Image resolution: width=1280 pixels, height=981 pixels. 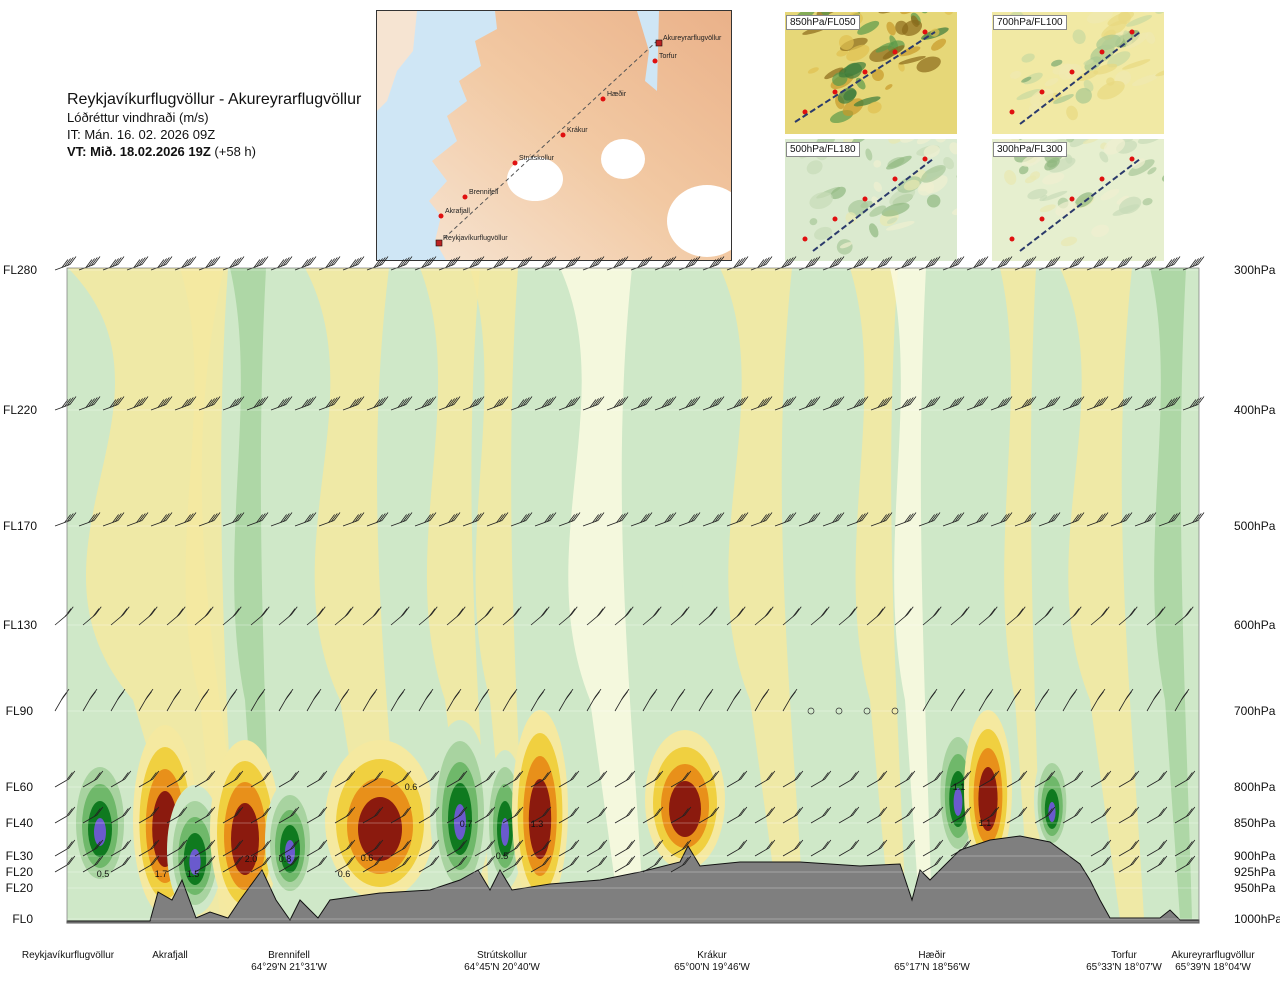 I want to click on fl-label: FL280, so click(x=20, y=270).